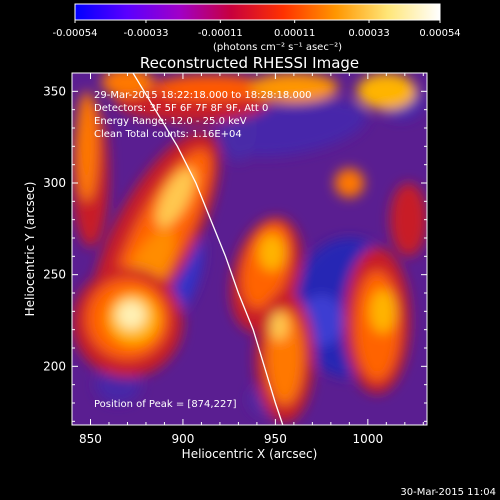  I want to click on colorbar-tick-label: 0.00011, so click(294, 33).